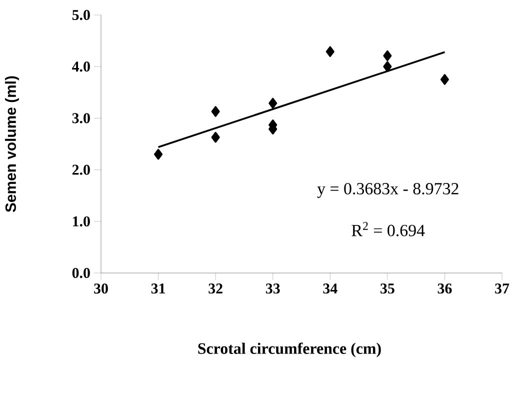 Image resolution: width=531 pixels, height=394 pixels. What do you see at coordinates (81, 221) in the screenshot?
I see `y-tick-label: 1.0` at bounding box center [81, 221].